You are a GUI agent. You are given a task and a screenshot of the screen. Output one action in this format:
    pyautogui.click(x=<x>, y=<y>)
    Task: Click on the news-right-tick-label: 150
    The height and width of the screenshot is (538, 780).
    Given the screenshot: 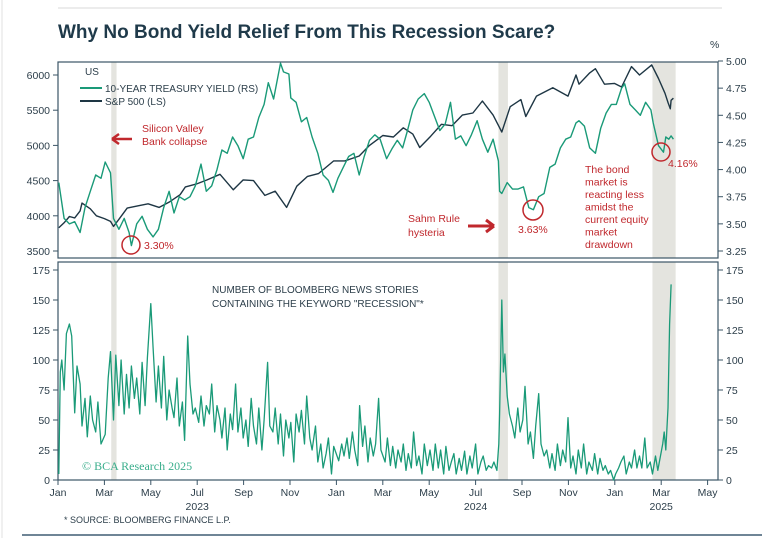 What is the action you would take?
    pyautogui.click(x=735, y=301)
    